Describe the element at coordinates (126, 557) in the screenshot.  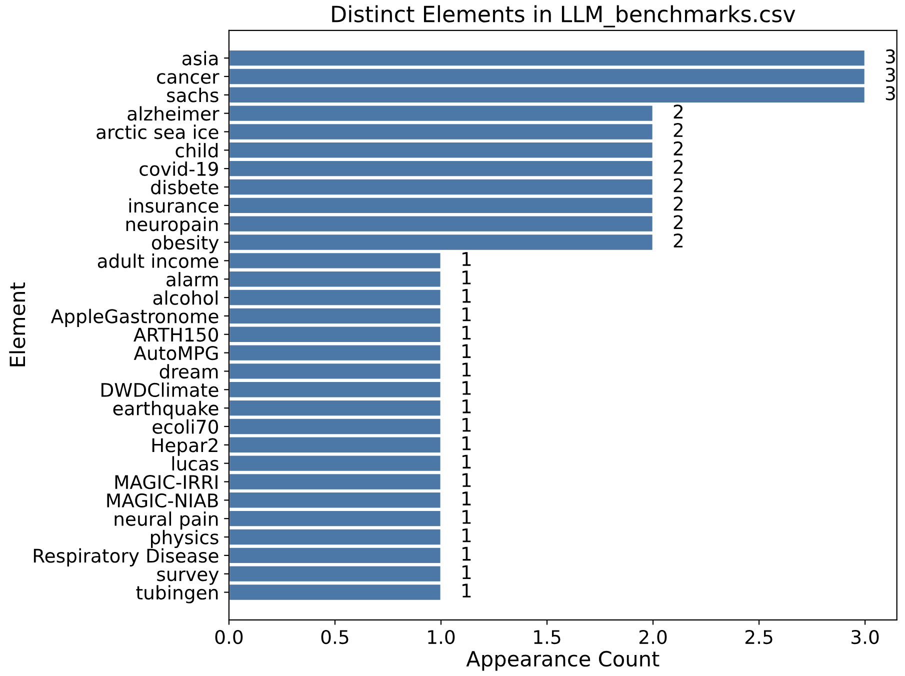
I see `y-tick-label: Respiratory Disease` at that location.